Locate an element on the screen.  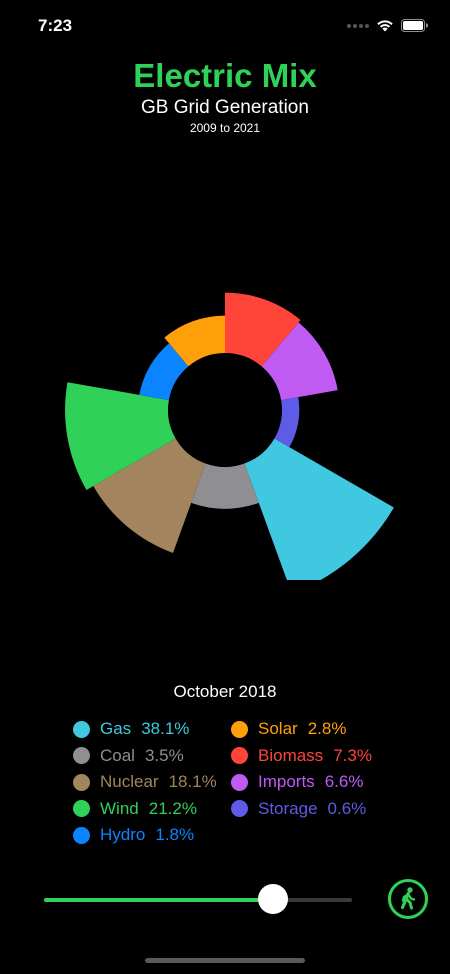
legend-item-gas: Gas 38.1% is located at coordinates (145, 729).